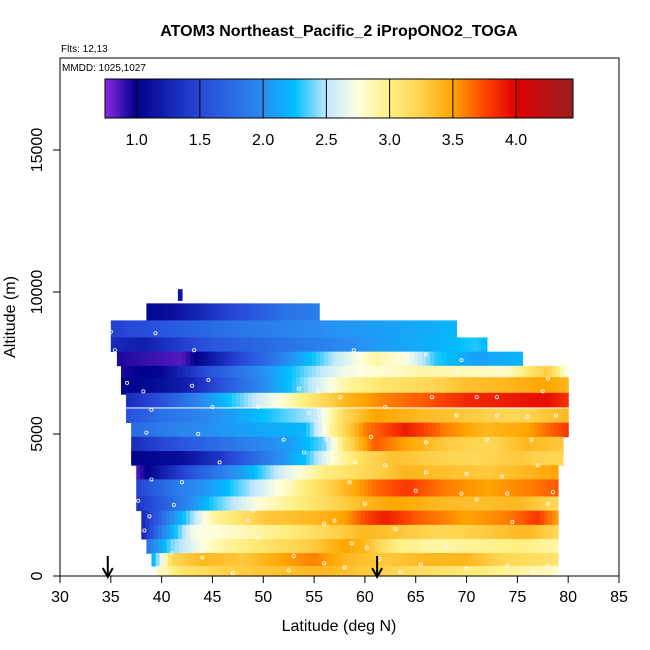 The height and width of the screenshot is (650, 650). What do you see at coordinates (213, 597) in the screenshot?
I see `x-tick-label: 45` at bounding box center [213, 597].